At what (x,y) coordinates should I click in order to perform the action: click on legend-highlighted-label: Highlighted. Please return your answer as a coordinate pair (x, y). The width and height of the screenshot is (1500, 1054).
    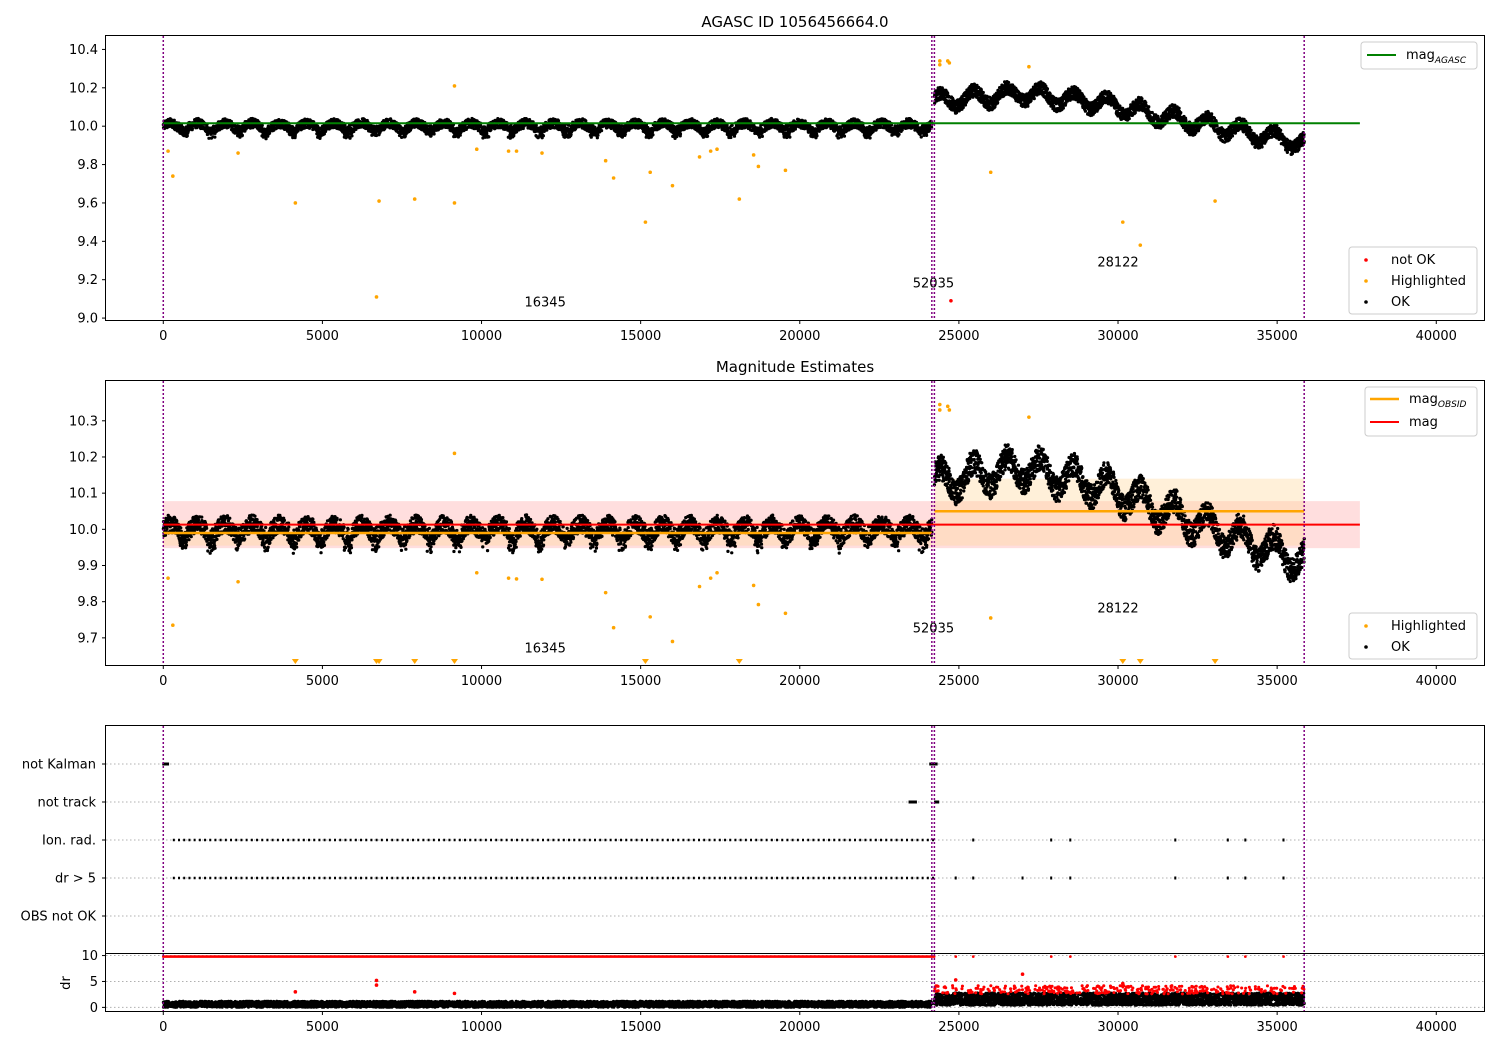
    Looking at the image, I should click on (1428, 626).